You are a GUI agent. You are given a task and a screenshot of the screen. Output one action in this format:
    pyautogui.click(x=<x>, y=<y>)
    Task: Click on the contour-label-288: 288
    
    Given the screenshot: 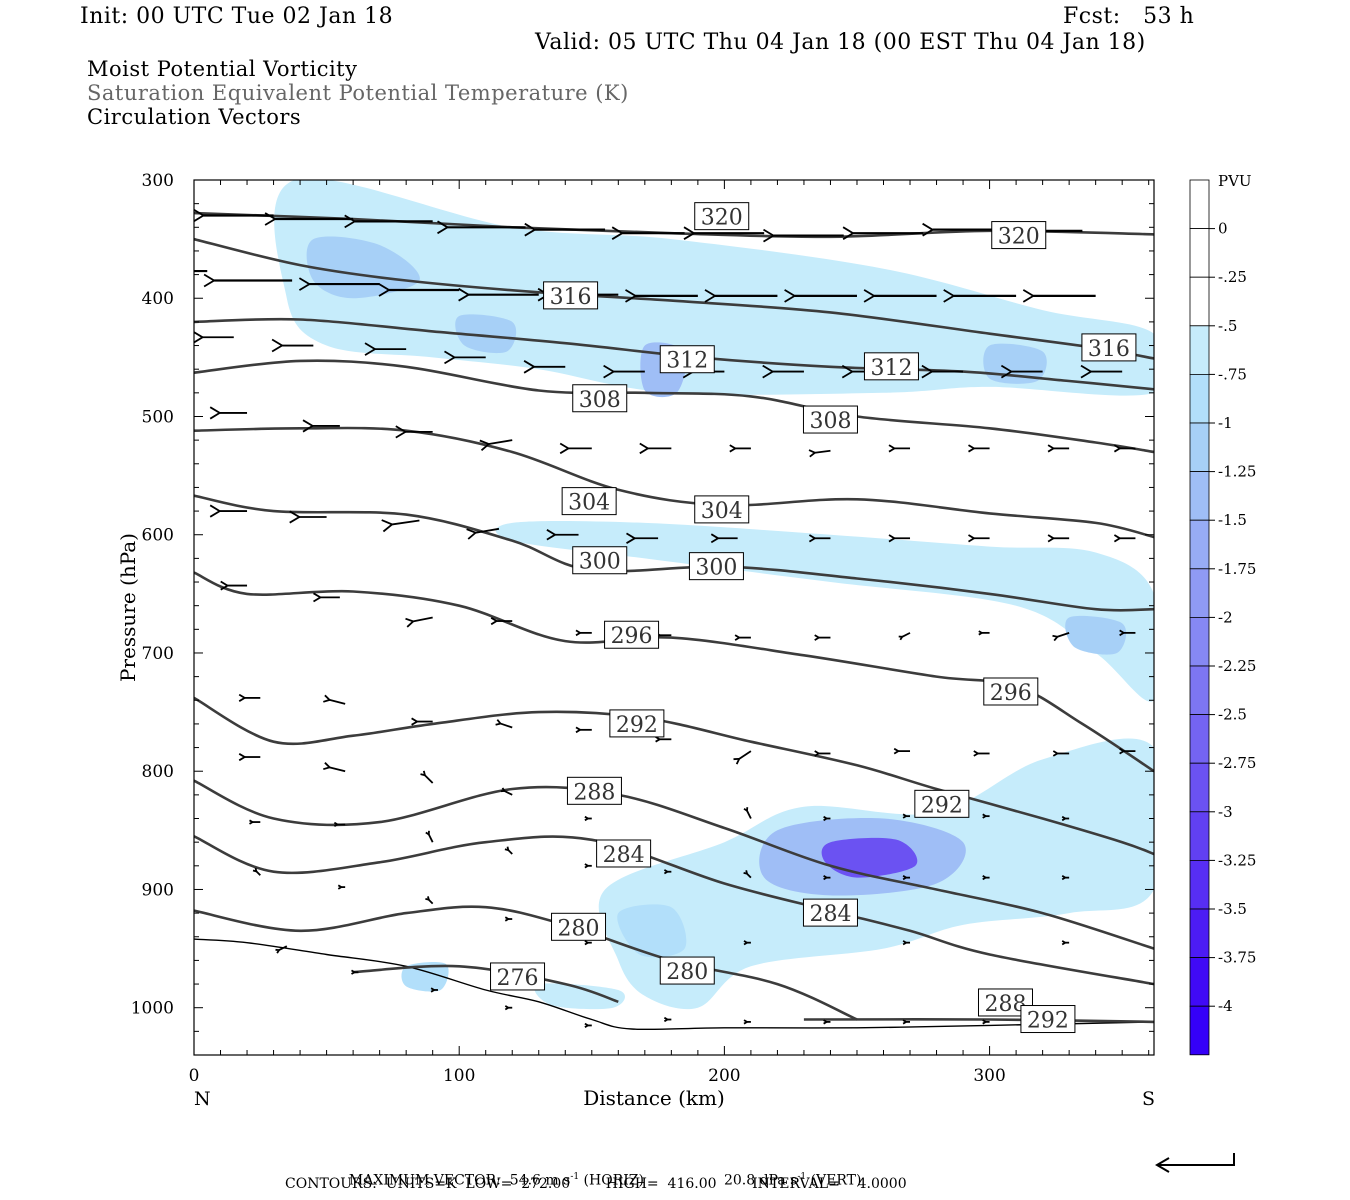 What is the action you would take?
    pyautogui.click(x=1005, y=1004)
    